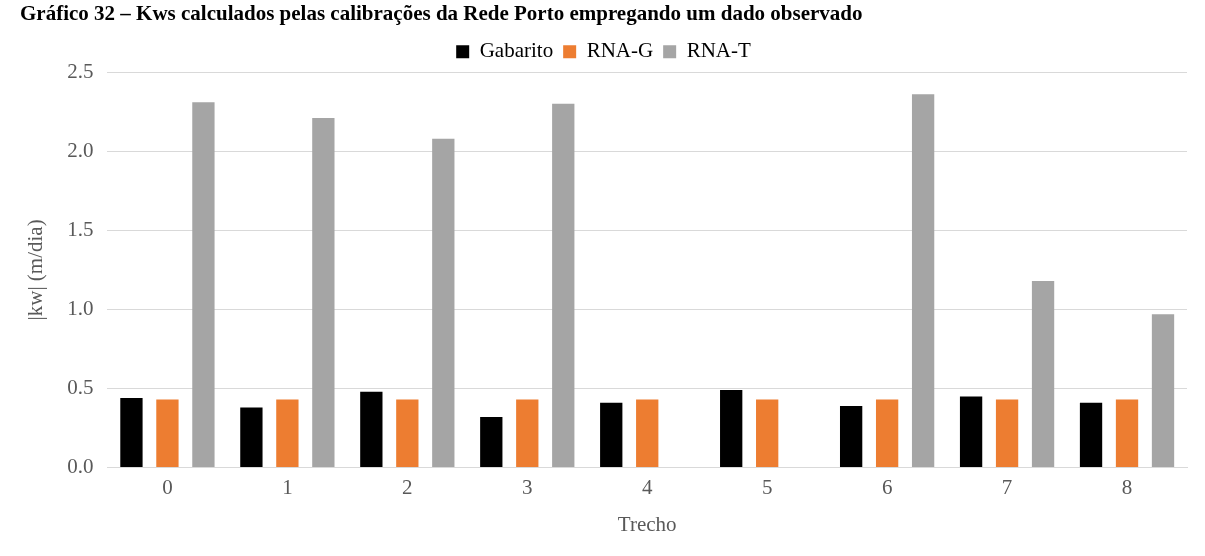  What do you see at coordinates (80, 466) in the screenshot?
I see `y-tick-label: 0.0` at bounding box center [80, 466].